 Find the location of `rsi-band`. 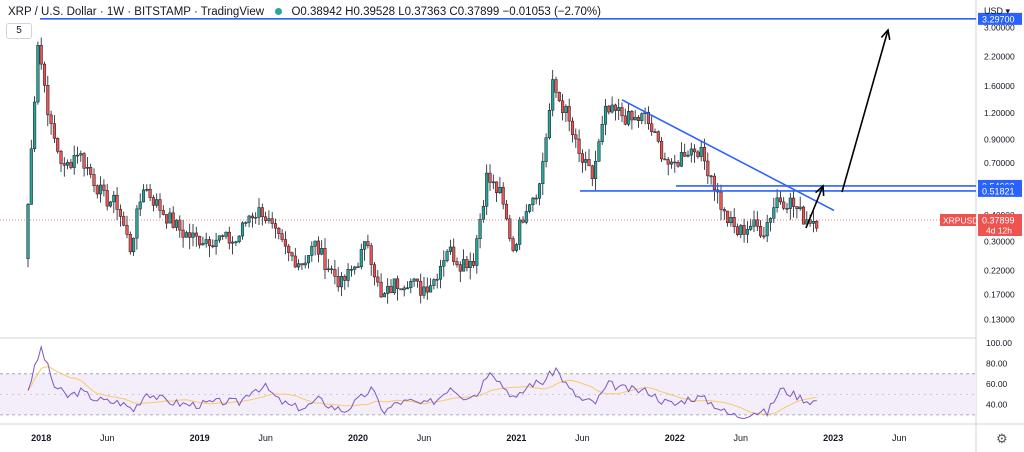

rsi-band is located at coordinates (488, 394).